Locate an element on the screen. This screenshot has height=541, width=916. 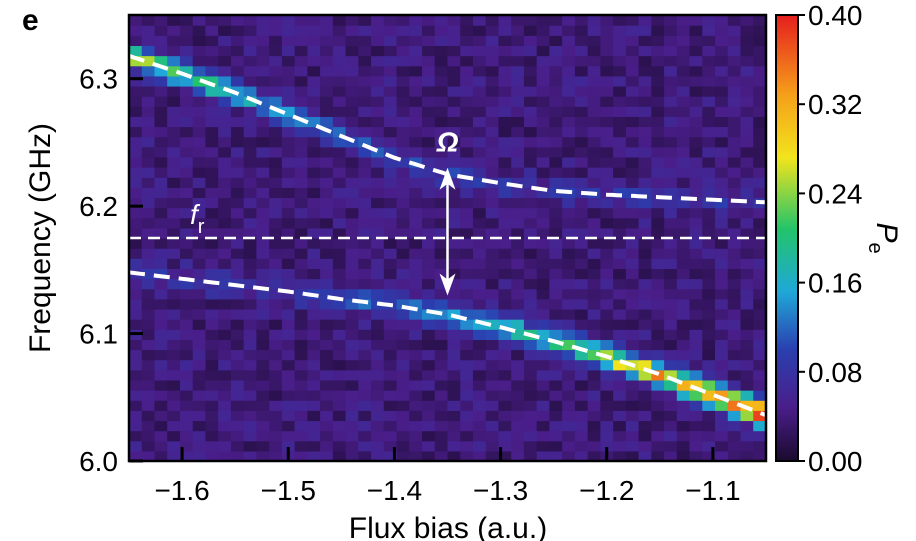
colorbar-tick-label: 0.00 is located at coordinates (835, 461).